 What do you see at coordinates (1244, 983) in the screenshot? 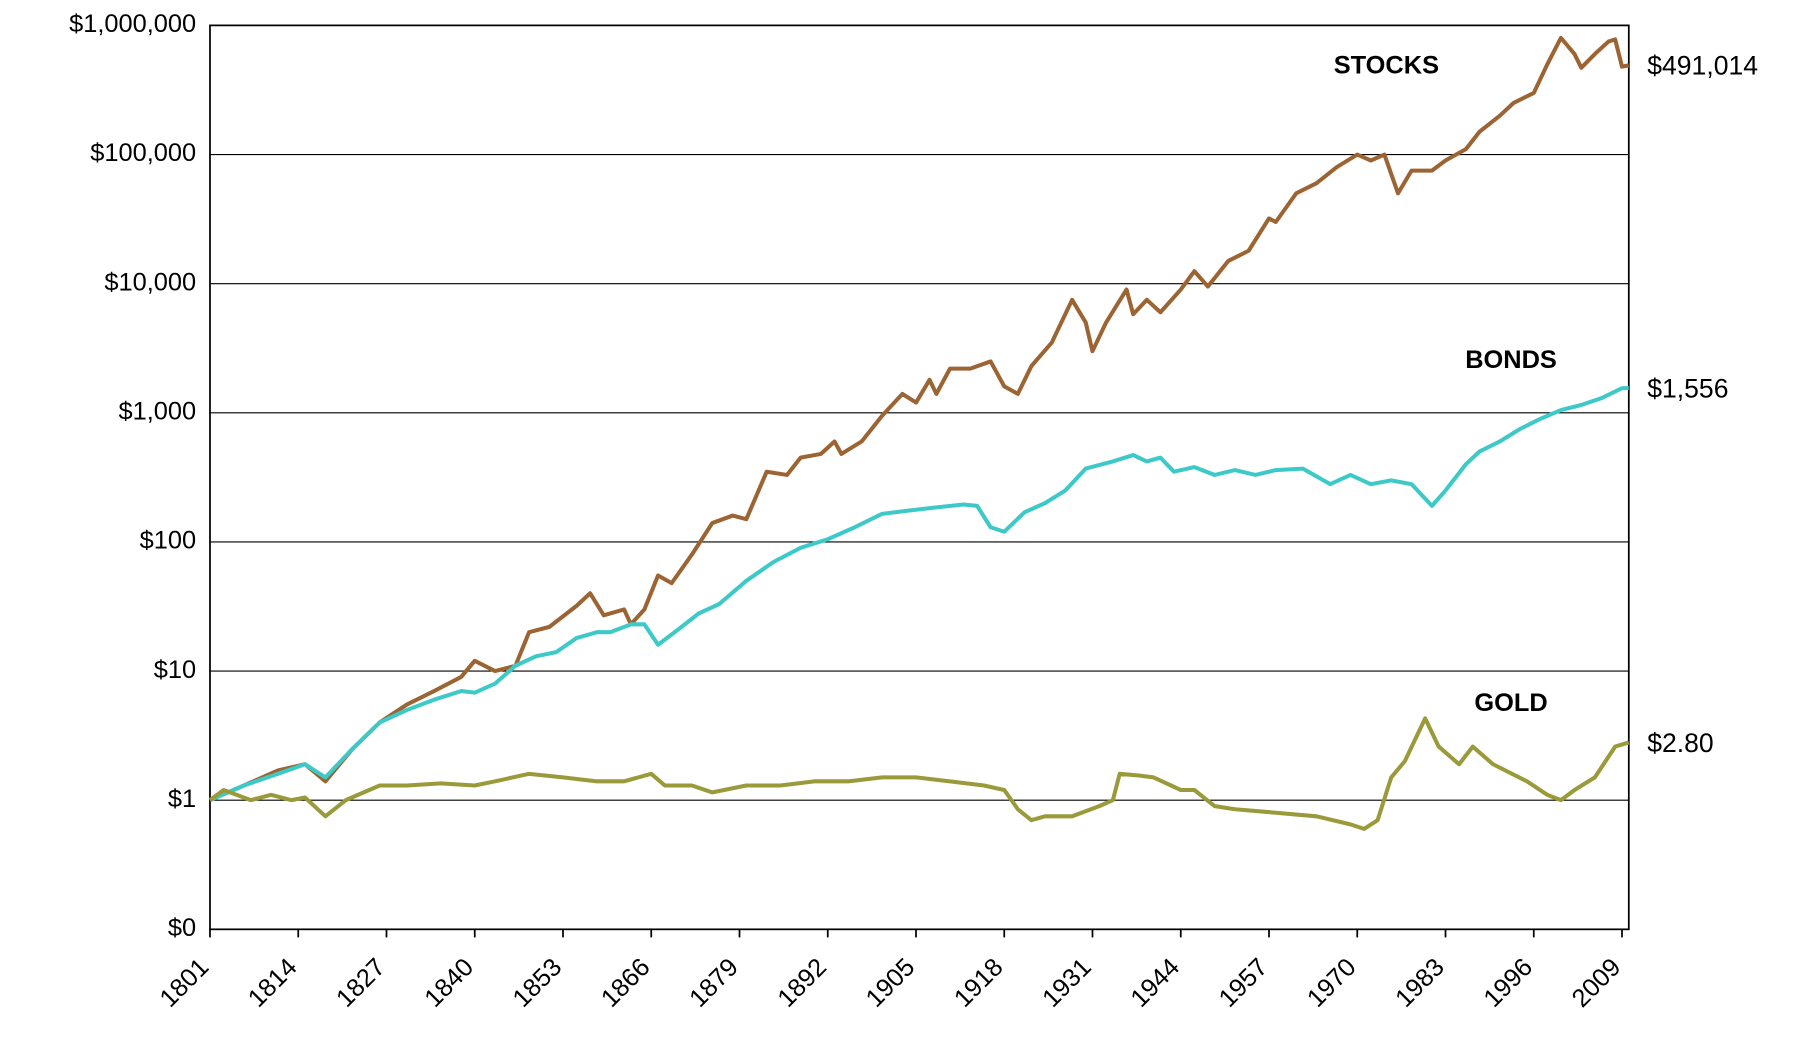
I see `x-tick-label: 1957` at bounding box center [1244, 983].